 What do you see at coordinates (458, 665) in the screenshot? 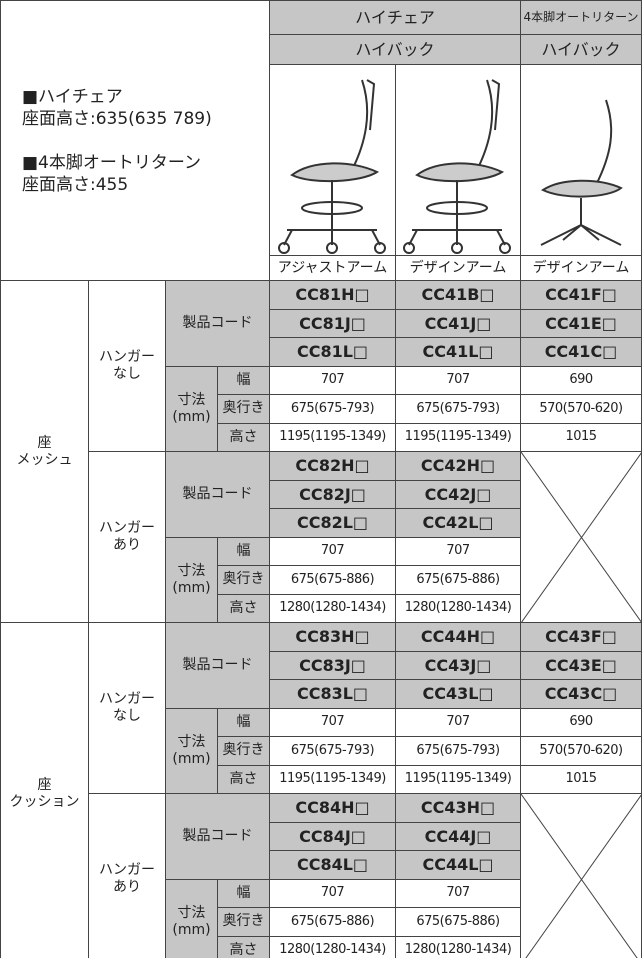
I see `product-code: CC43J□` at bounding box center [458, 665].